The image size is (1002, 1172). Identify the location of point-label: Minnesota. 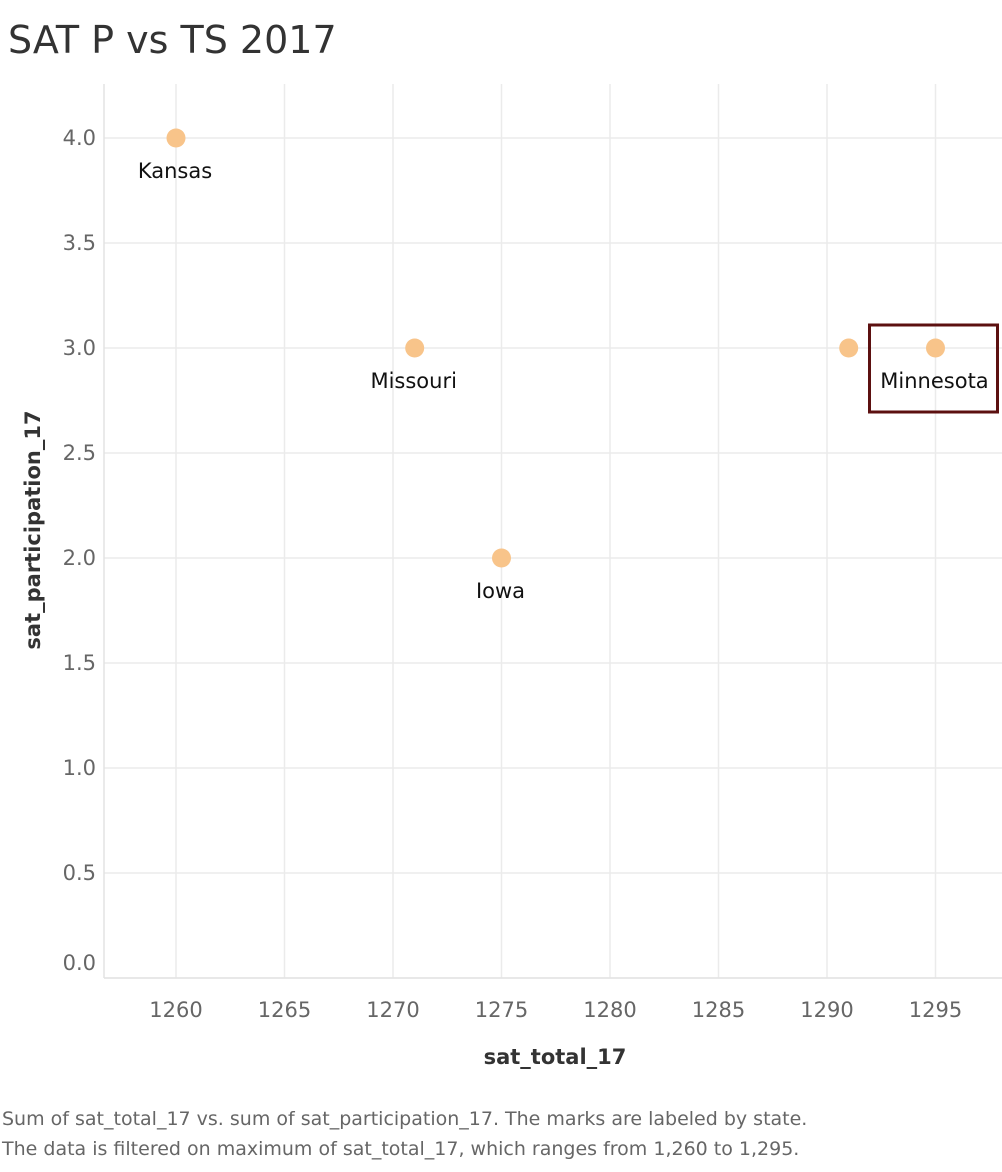
(934, 381).